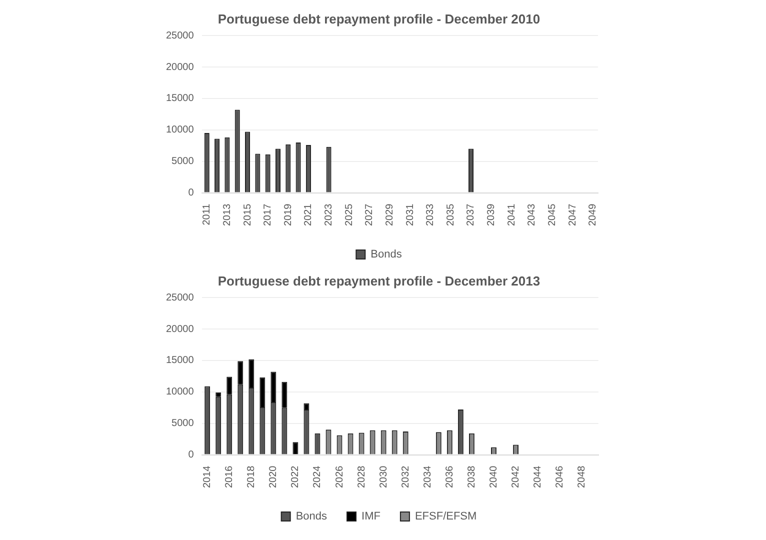 The image size is (766, 540). What do you see at coordinates (512, 214) in the screenshot?
I see `x-tick-label: 2041` at bounding box center [512, 214].